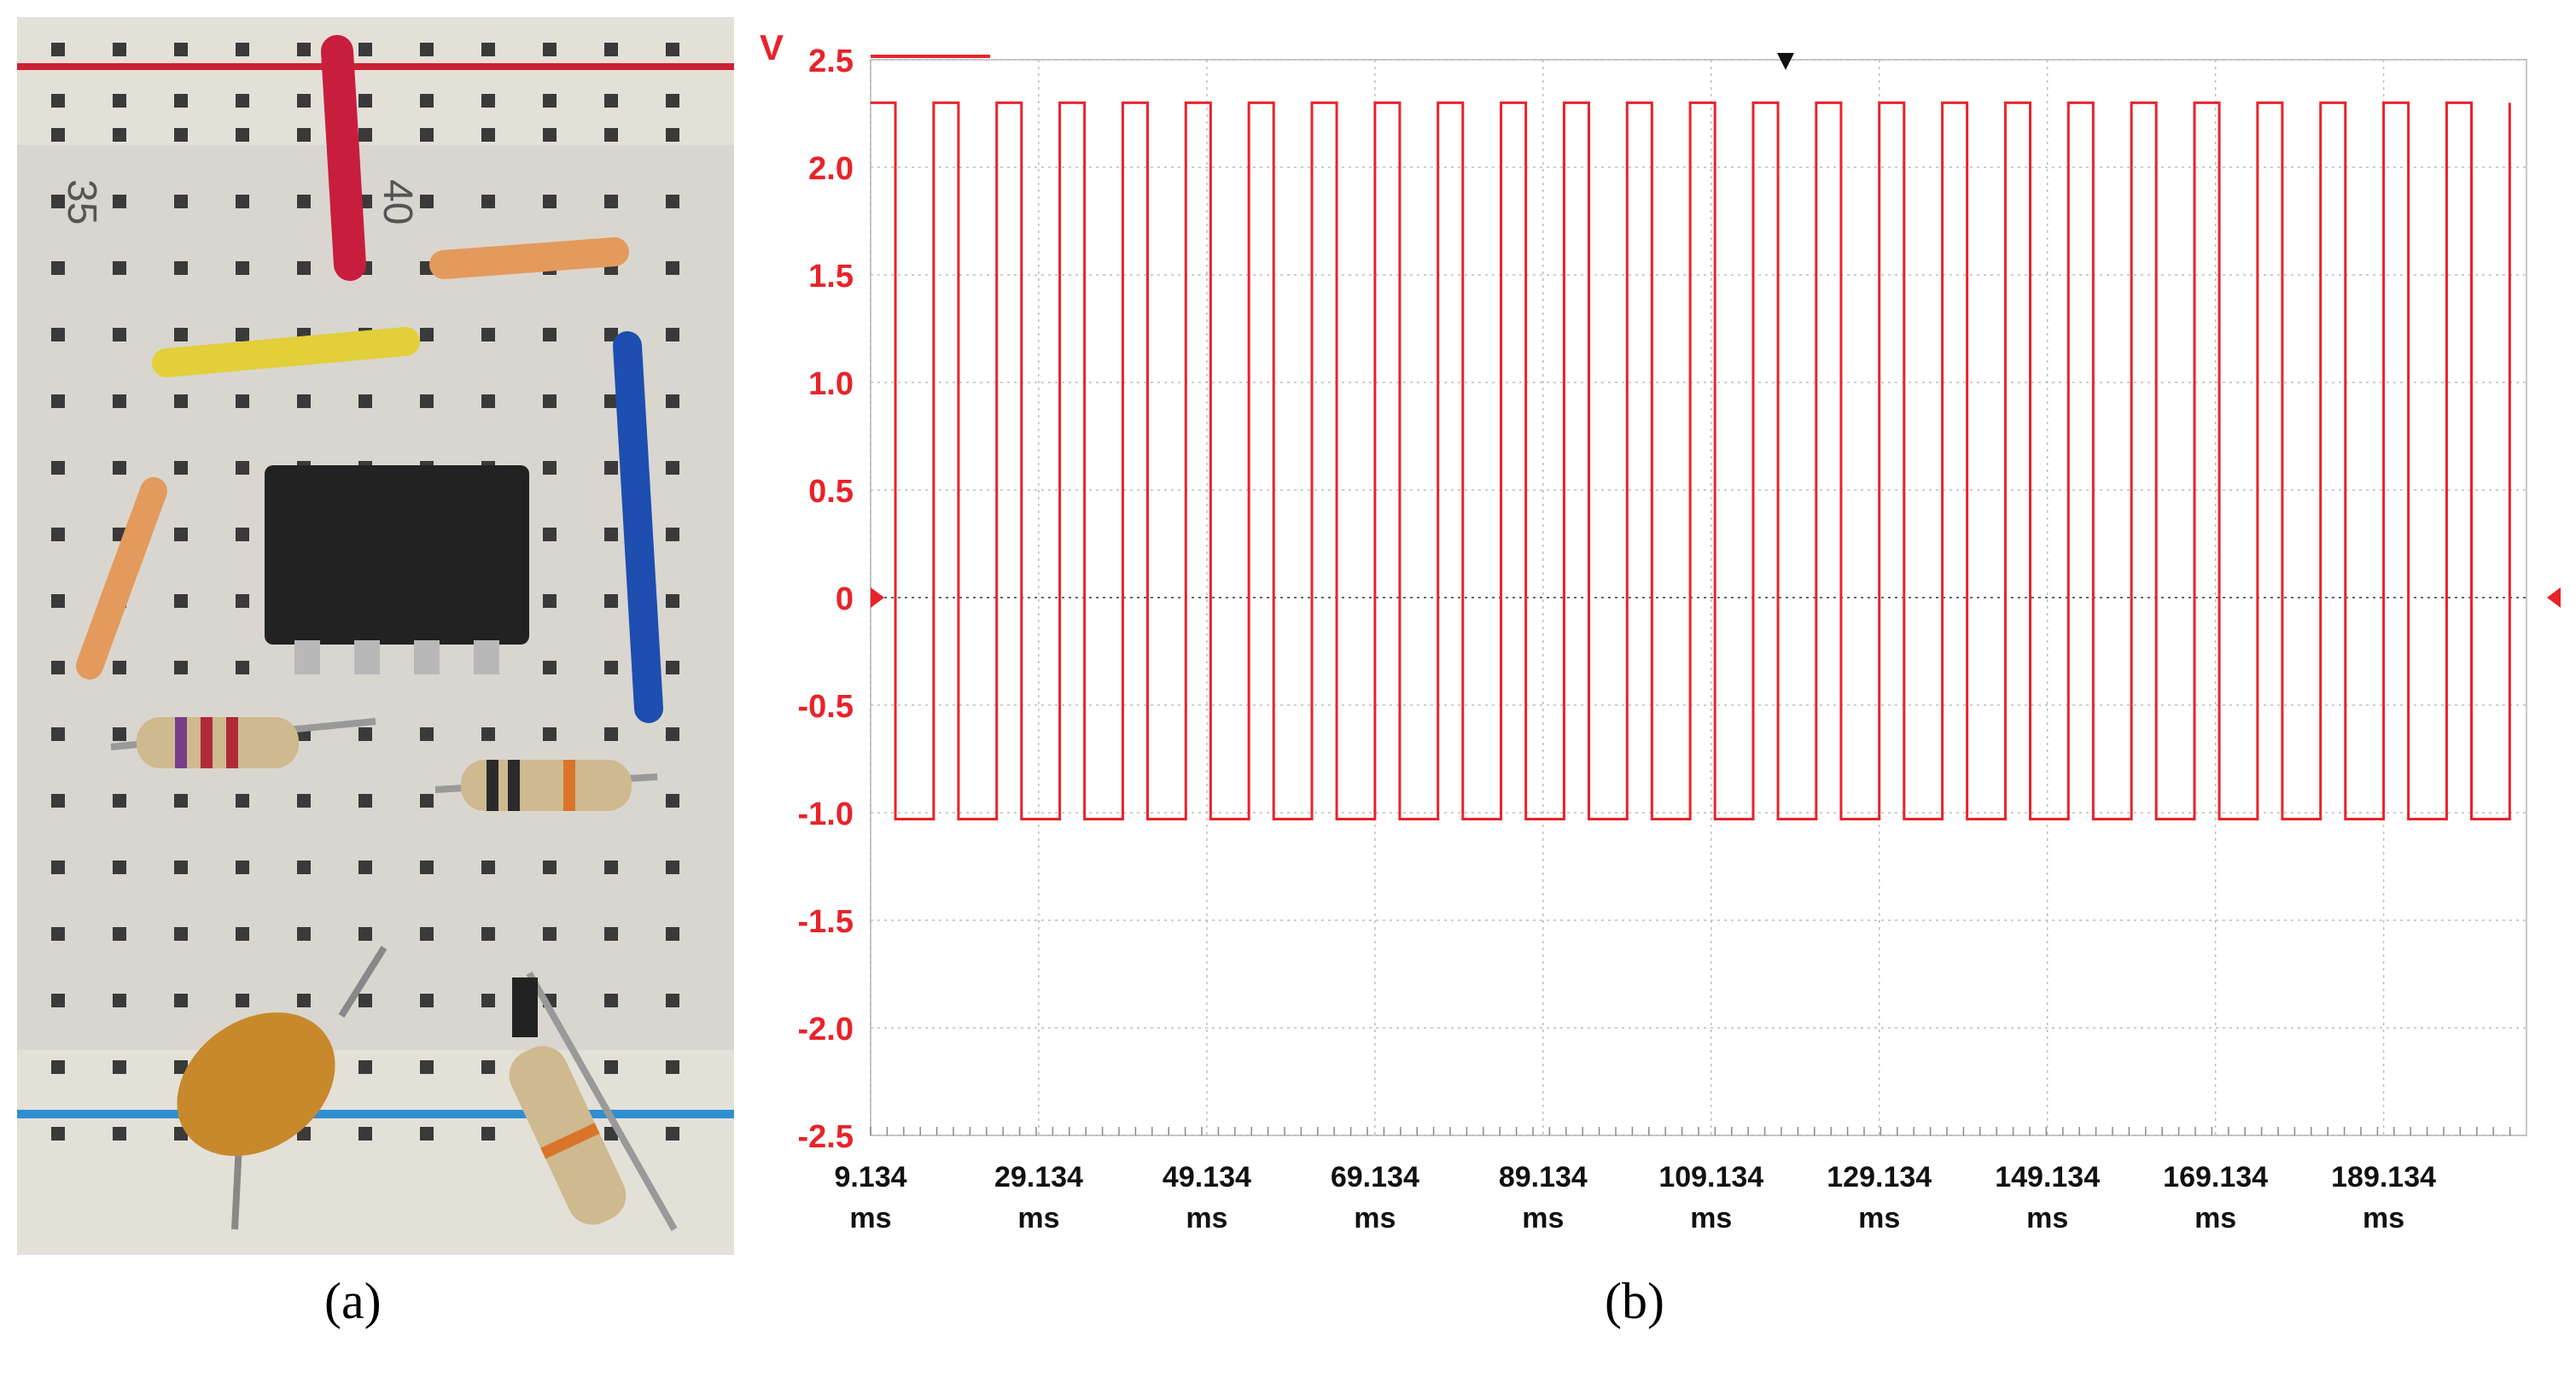 This screenshot has height=1377, width=2576. What do you see at coordinates (121, 579) in the screenshot?
I see `orange-jumper-wire-left` at bounding box center [121, 579].